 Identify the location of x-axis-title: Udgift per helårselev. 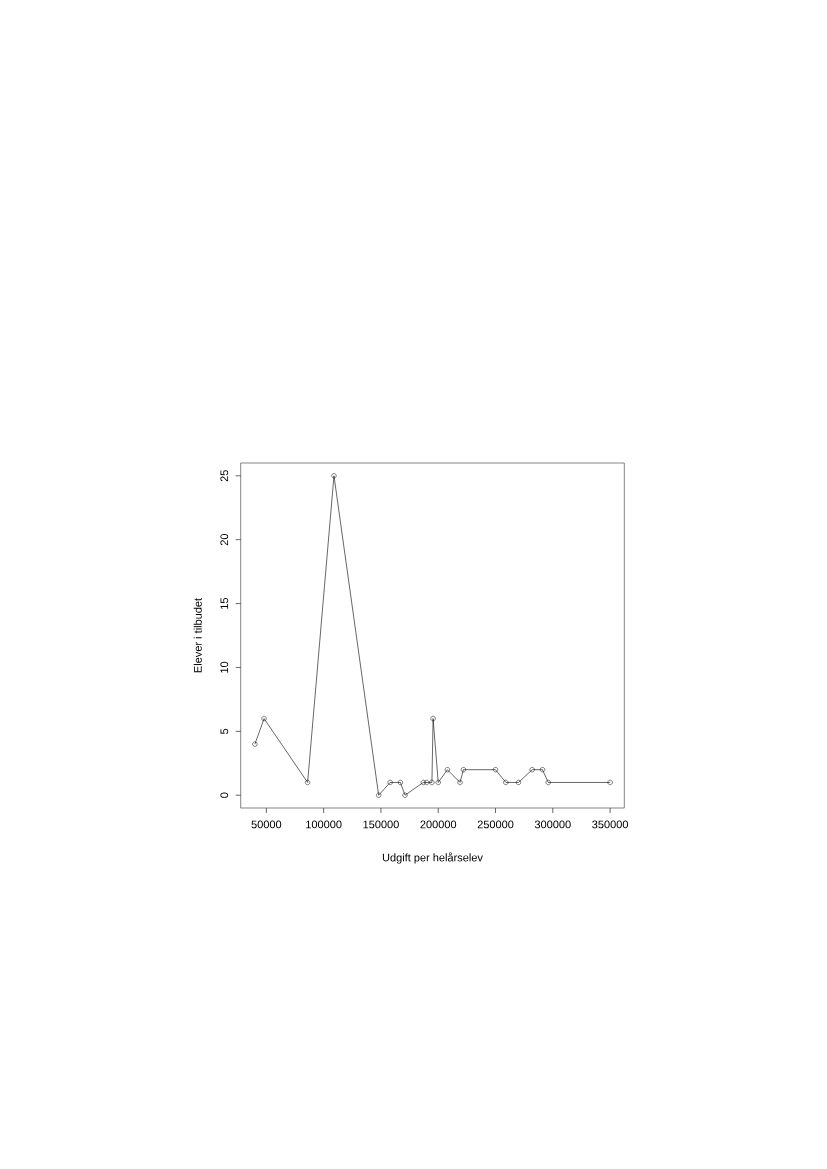
(432, 858).